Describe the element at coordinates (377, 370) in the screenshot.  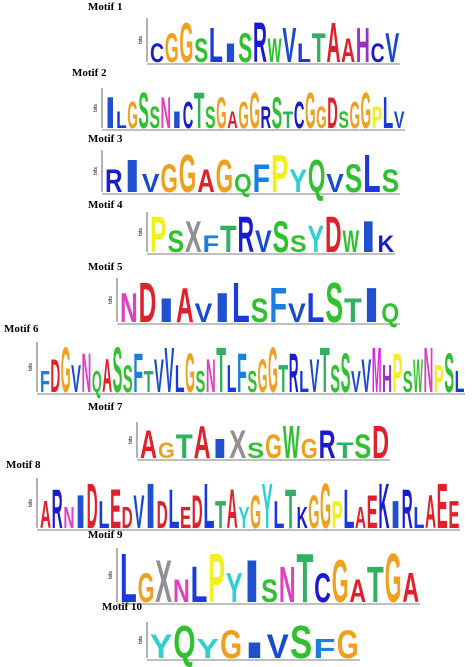
I see `logo-letter: M` at that location.